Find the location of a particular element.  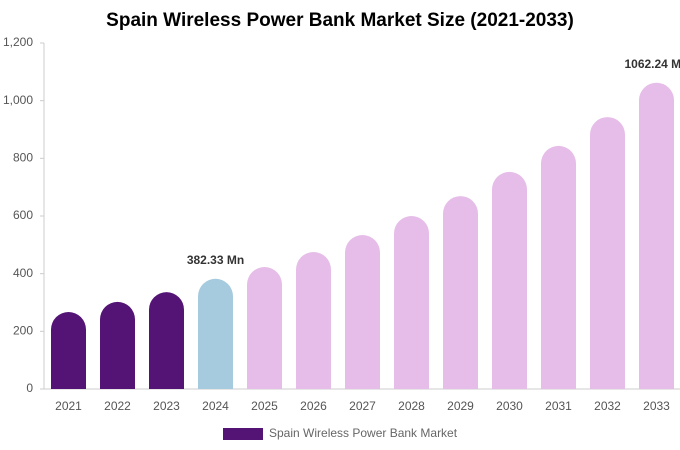

legend-label: Spain Wireless Power Bank Market is located at coordinates (363, 433).